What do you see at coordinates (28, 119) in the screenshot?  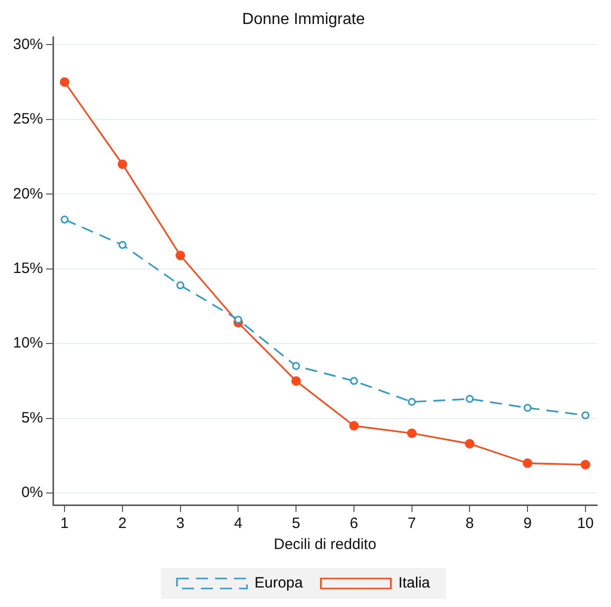 I see `y-tick-label: 25%` at bounding box center [28, 119].